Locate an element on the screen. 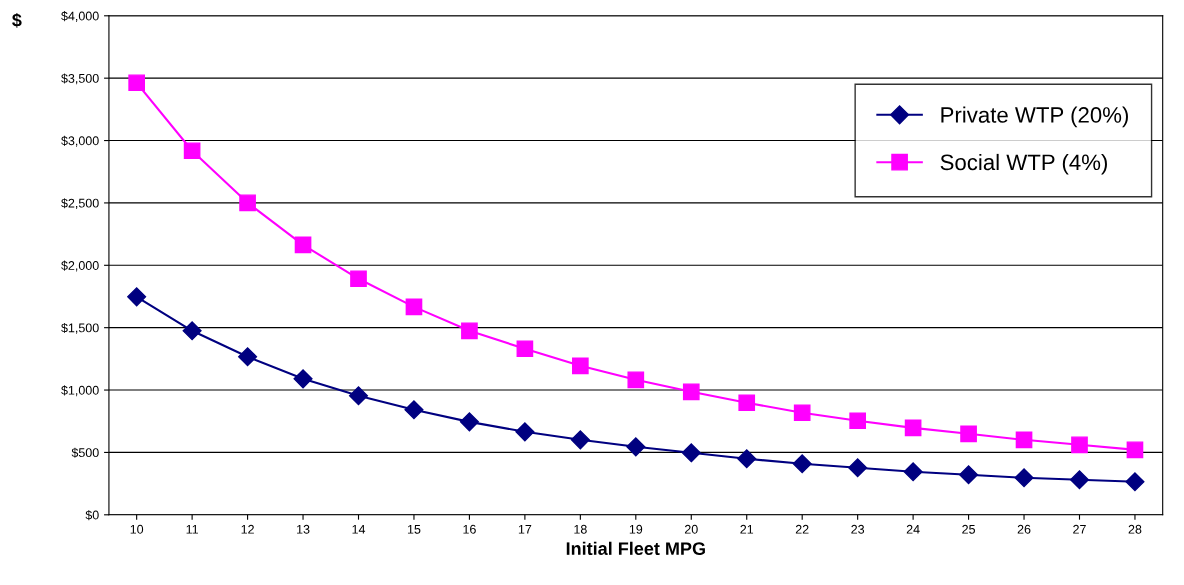  x-tick-label: 12 is located at coordinates (247, 529).